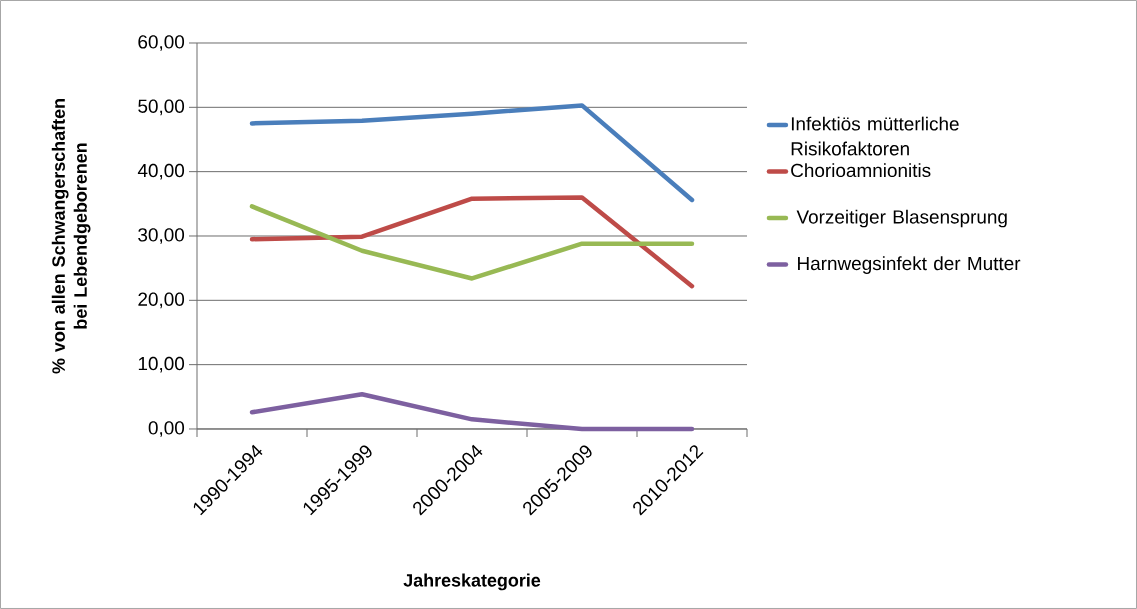  I want to click on legend-label: Harnwegsinfekt der Mutter, so click(909, 265).